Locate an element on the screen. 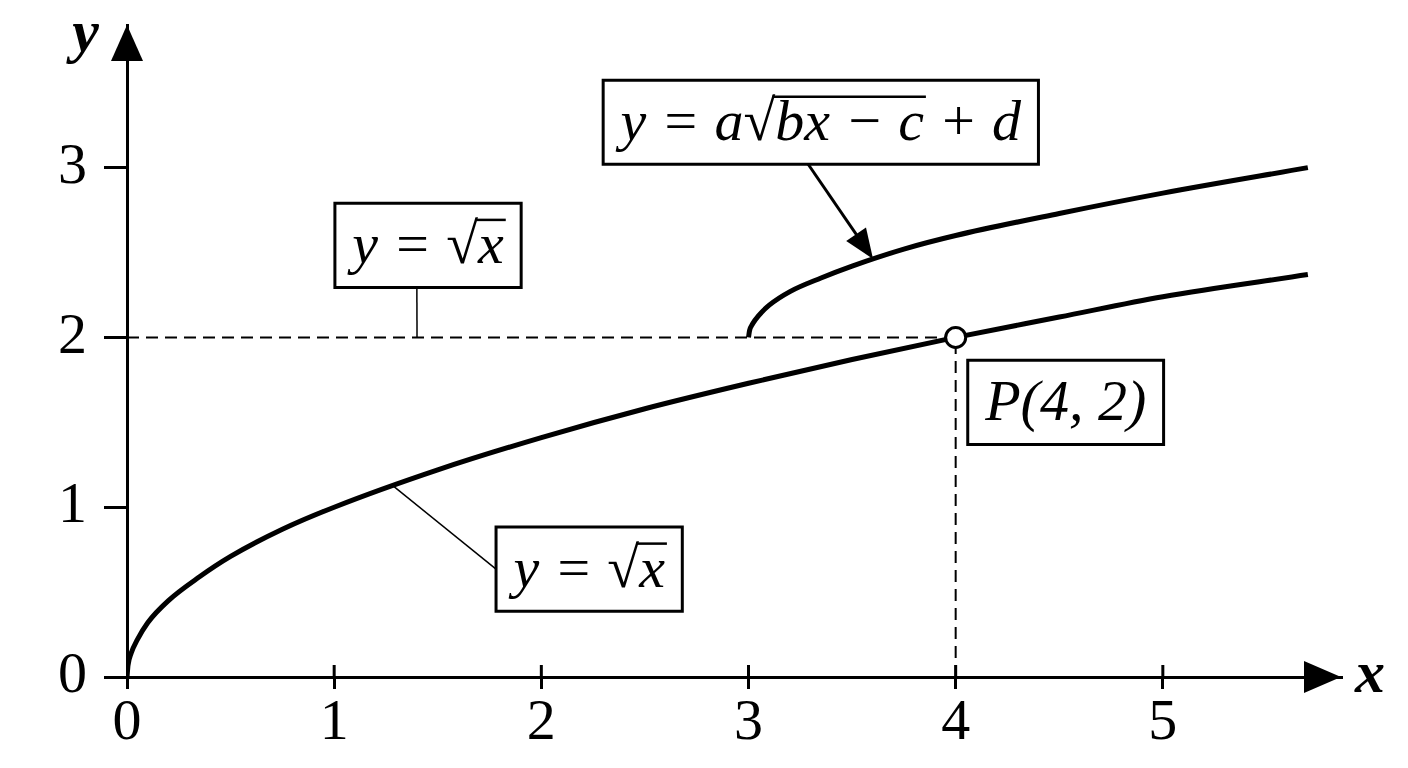 Image resolution: width=1408 pixels, height=768 pixels. y-tick-label: 1 is located at coordinates (72, 503).